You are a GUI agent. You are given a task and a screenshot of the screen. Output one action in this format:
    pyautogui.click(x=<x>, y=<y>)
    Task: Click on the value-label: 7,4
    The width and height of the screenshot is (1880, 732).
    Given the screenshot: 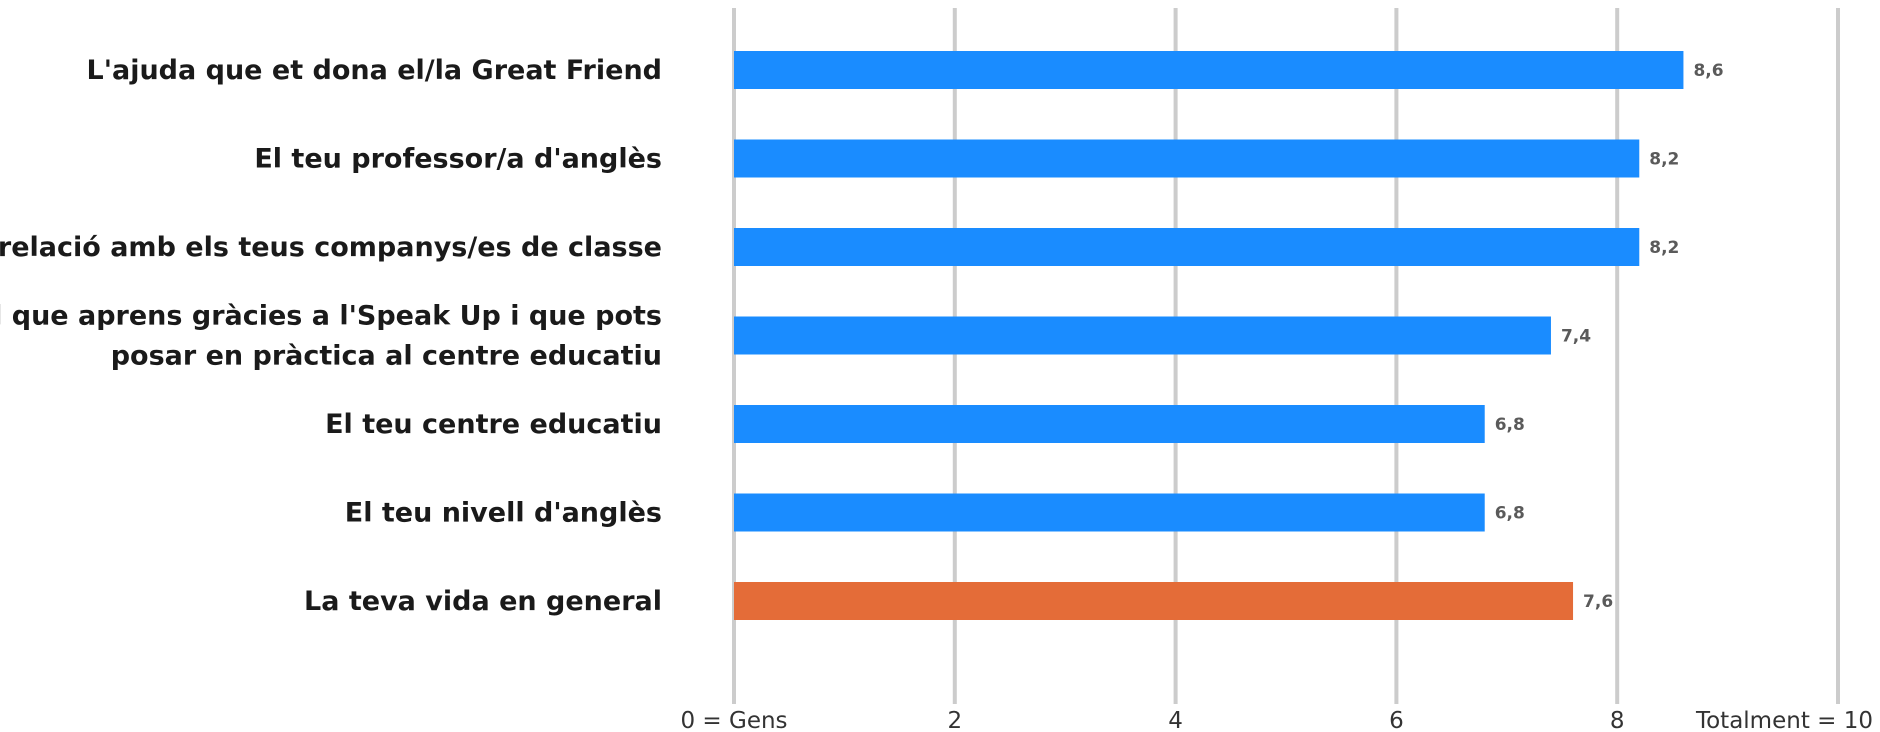 What is the action you would take?
    pyautogui.click(x=1576, y=337)
    